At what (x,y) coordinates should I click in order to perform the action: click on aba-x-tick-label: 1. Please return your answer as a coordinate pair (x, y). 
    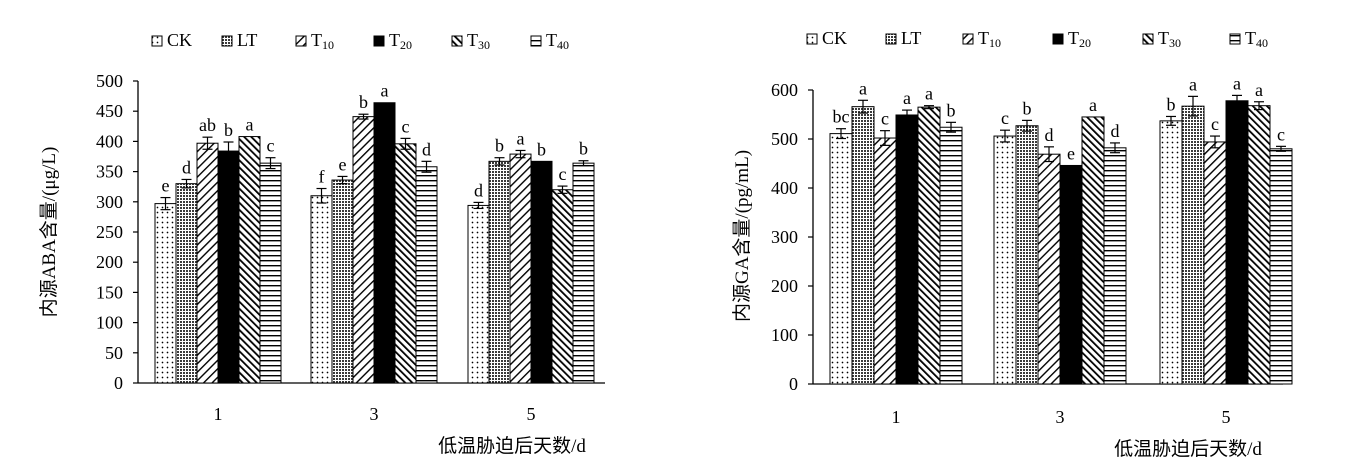
    Looking at the image, I should click on (218, 414).